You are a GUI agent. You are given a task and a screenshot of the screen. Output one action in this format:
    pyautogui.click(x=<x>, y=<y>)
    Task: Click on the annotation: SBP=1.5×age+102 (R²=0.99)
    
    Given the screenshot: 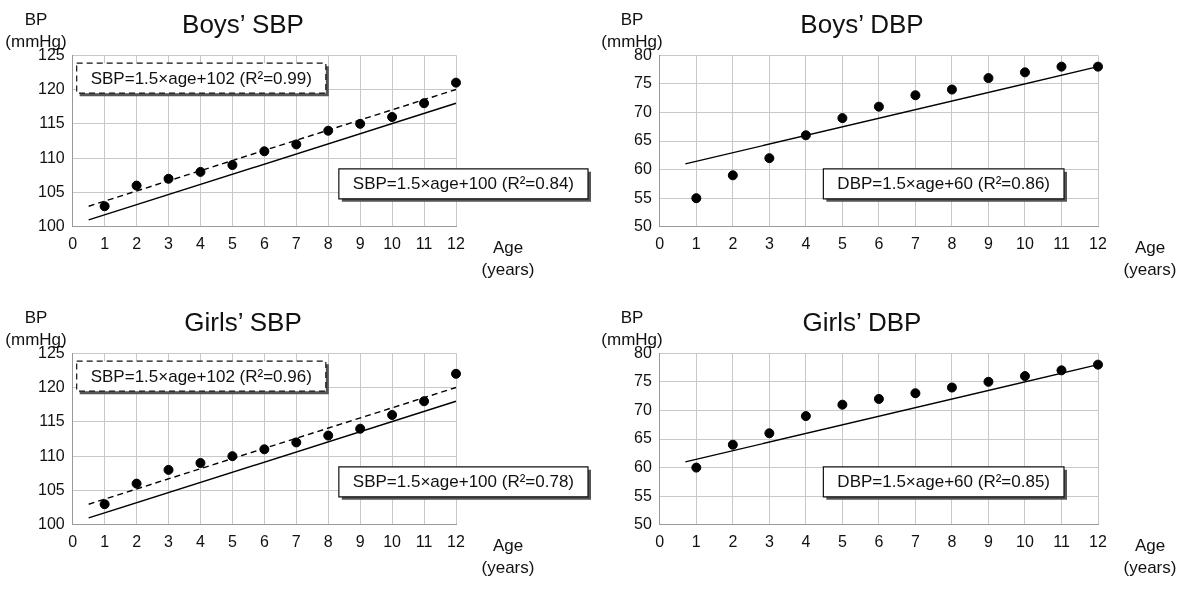 What is the action you would take?
    pyautogui.click(x=201, y=78)
    